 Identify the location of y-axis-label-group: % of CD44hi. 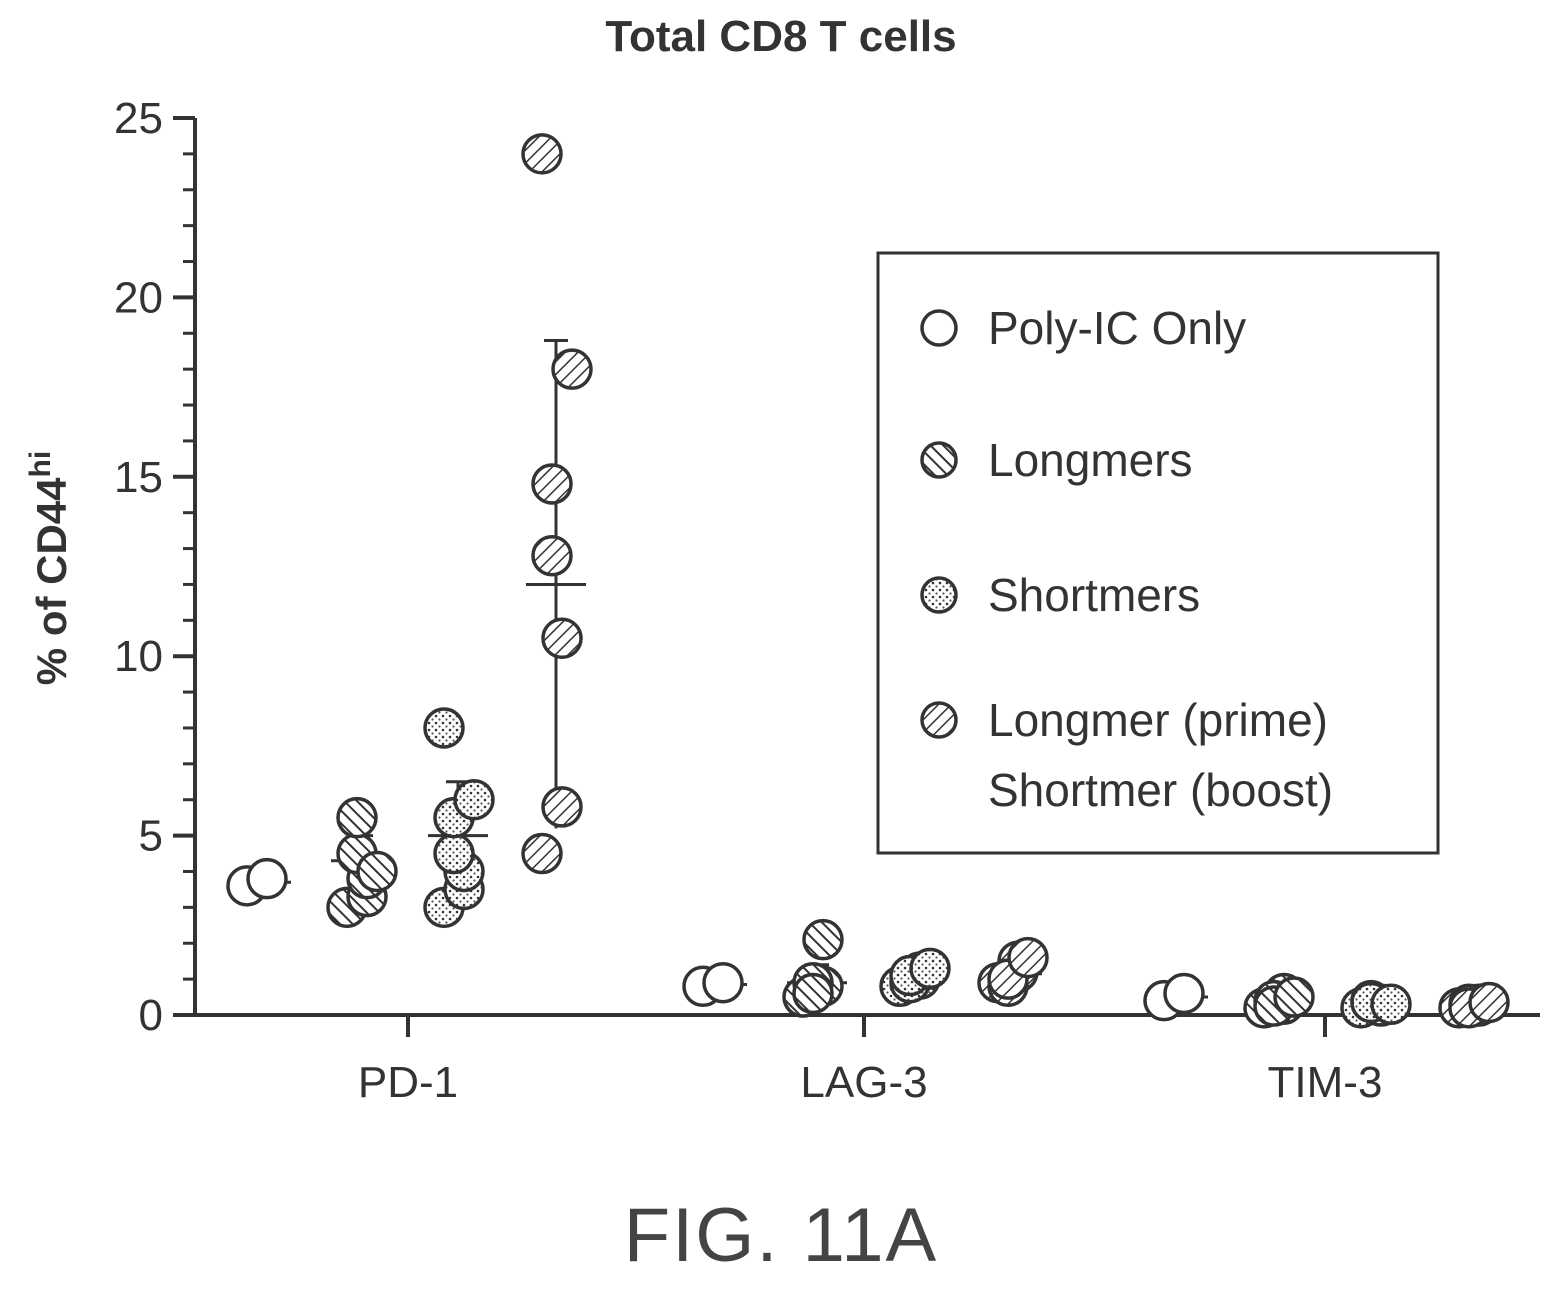
(49, 568).